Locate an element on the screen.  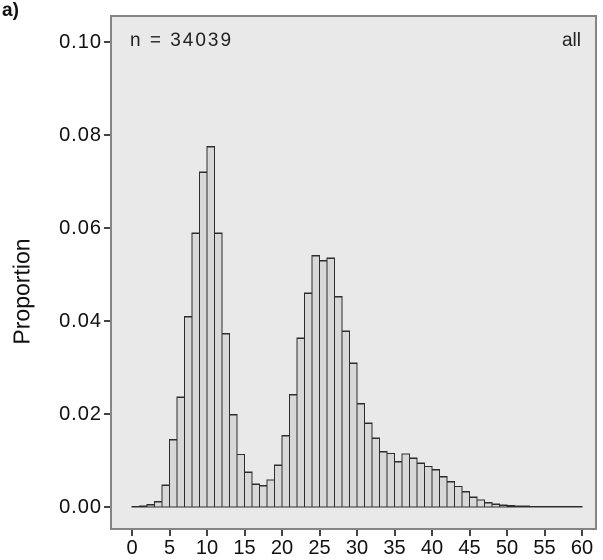
x-tick-label: 60 is located at coordinates (582, 548).